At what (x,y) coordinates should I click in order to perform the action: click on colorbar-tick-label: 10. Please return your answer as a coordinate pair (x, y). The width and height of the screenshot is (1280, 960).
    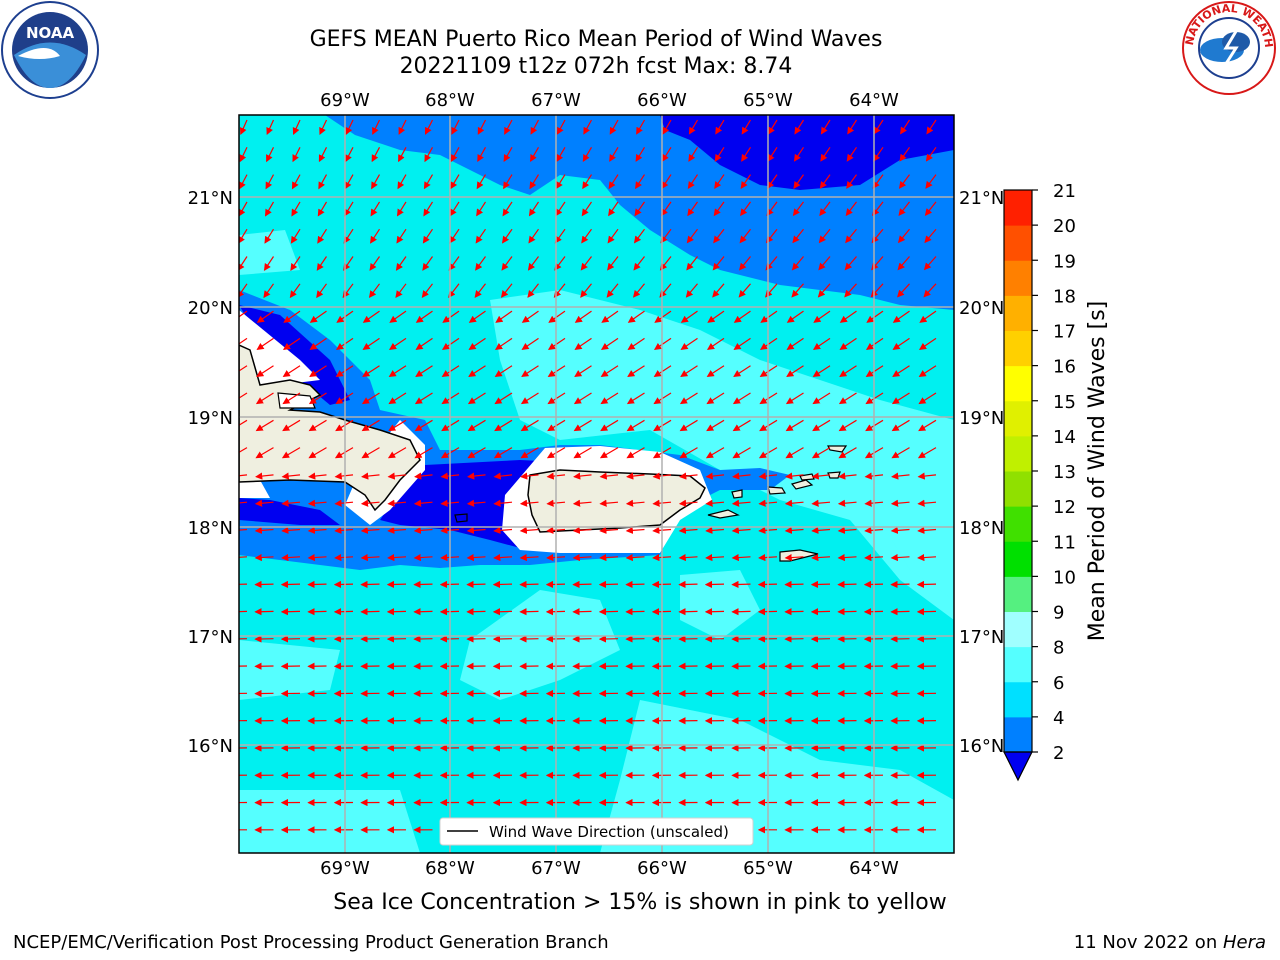
    Looking at the image, I should click on (1064, 577).